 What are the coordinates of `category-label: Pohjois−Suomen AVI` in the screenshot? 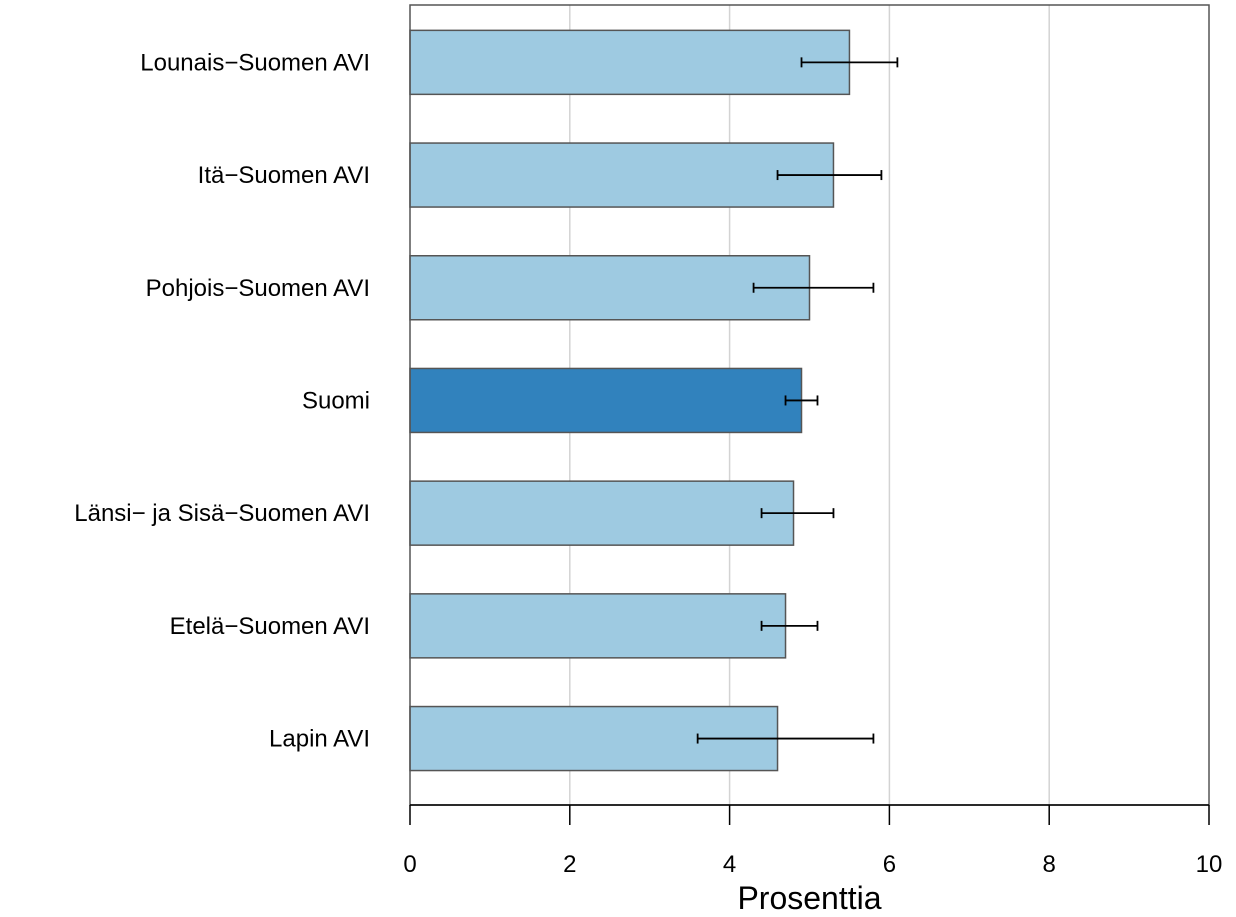 It's located at (258, 288).